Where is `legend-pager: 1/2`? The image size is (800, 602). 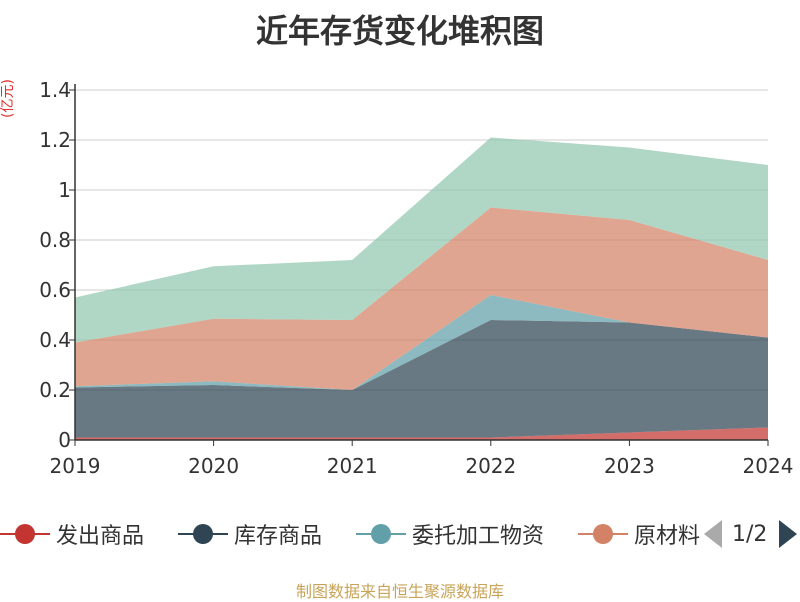 legend-pager: 1/2 is located at coordinates (750, 534).